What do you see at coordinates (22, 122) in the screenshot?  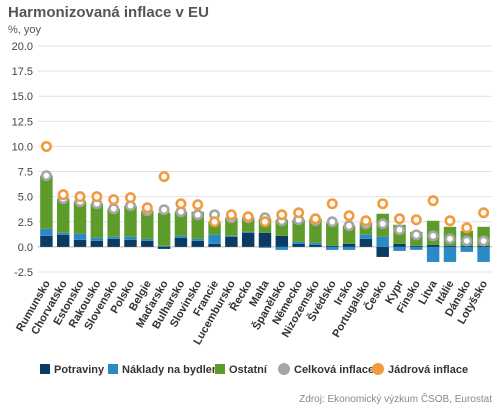 I see `y-tick-label: 12.5` at bounding box center [22, 122].